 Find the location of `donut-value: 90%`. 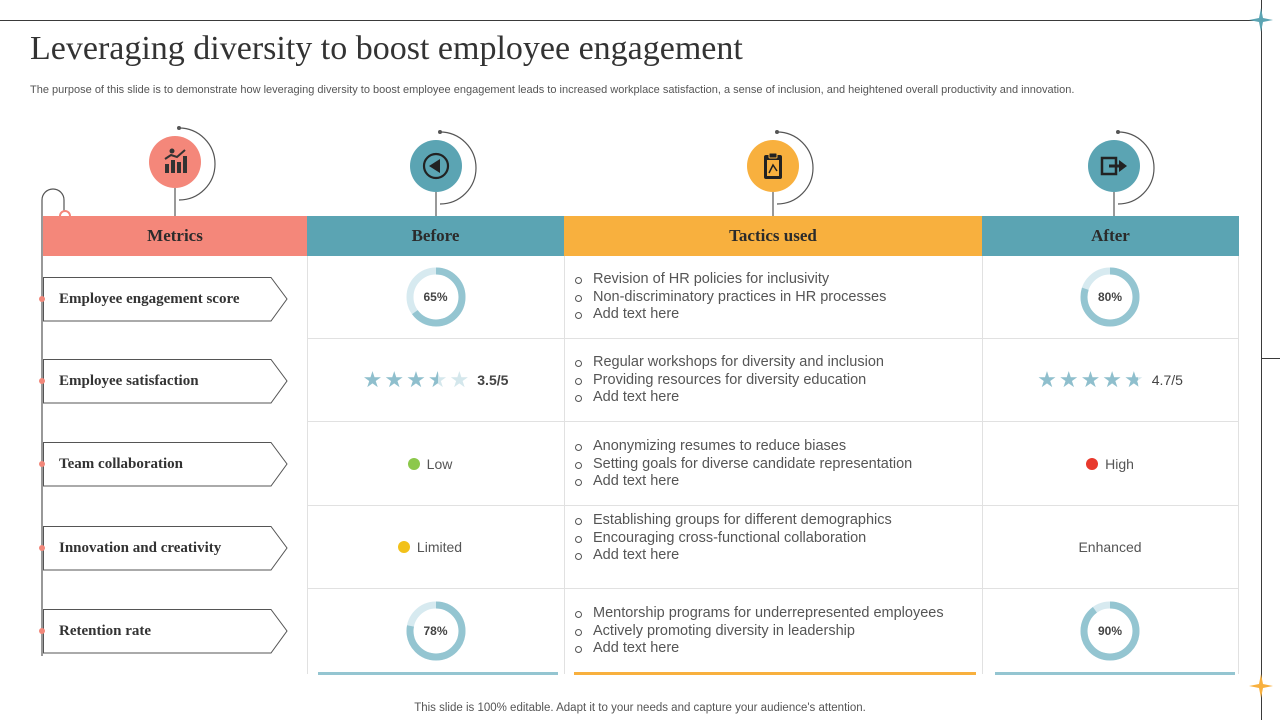

donut-value: 90% is located at coordinates (1110, 631).